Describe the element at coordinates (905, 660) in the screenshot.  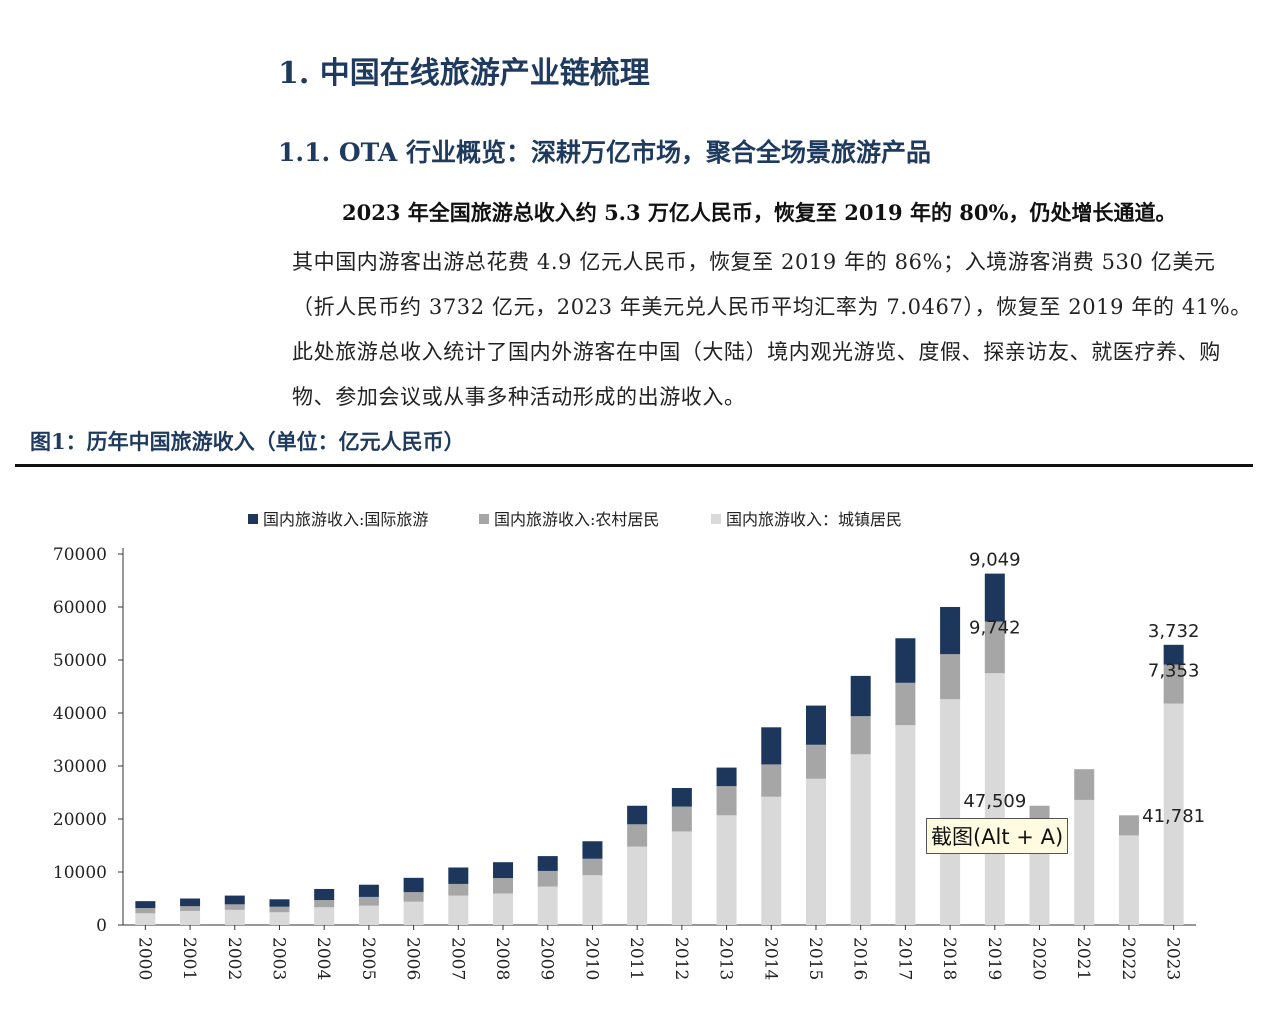
I see `bar-international-2017` at that location.